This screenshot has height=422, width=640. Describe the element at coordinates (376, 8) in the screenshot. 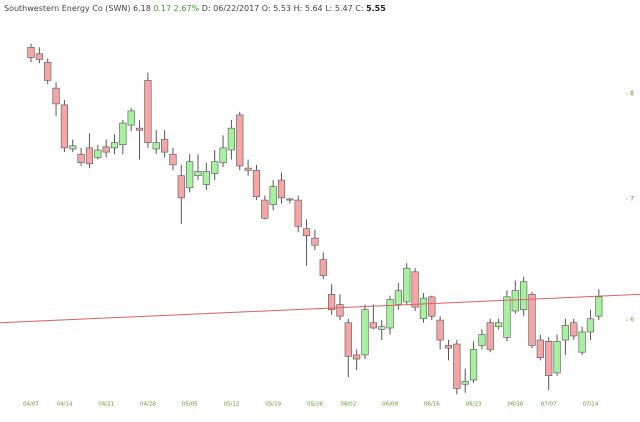

I see `close: 5.55` at that location.